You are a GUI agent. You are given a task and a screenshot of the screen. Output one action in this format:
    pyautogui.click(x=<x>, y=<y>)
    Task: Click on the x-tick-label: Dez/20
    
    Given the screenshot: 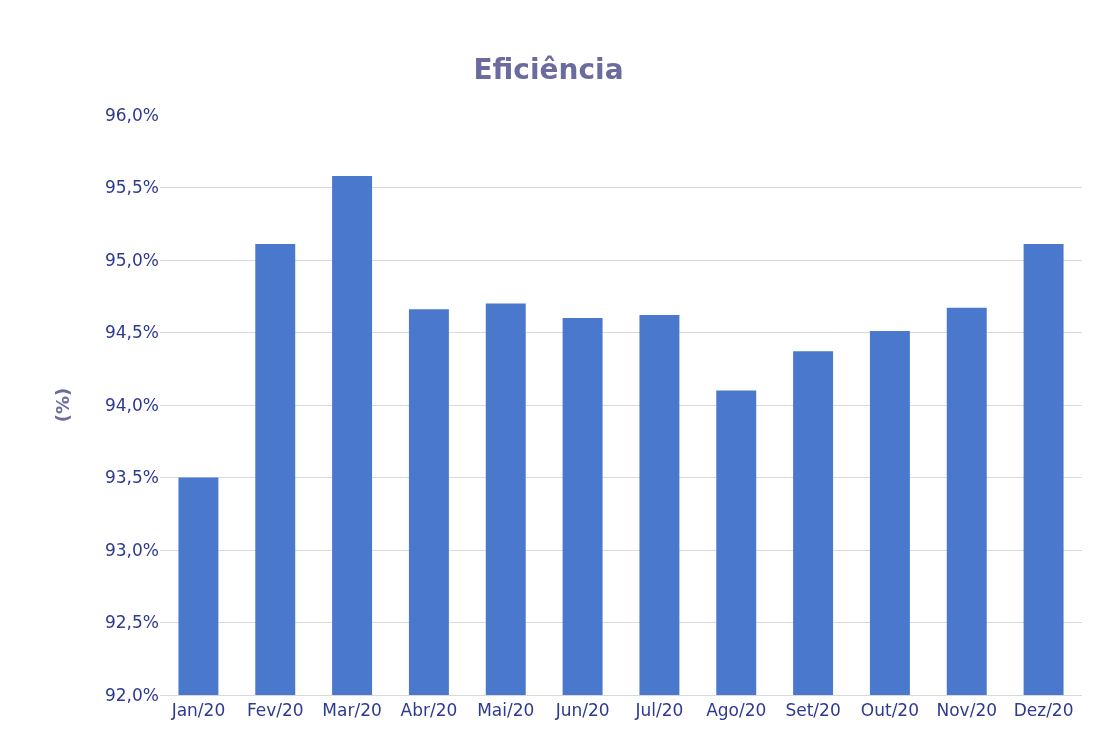 What is the action you would take?
    pyautogui.click(x=1043, y=710)
    